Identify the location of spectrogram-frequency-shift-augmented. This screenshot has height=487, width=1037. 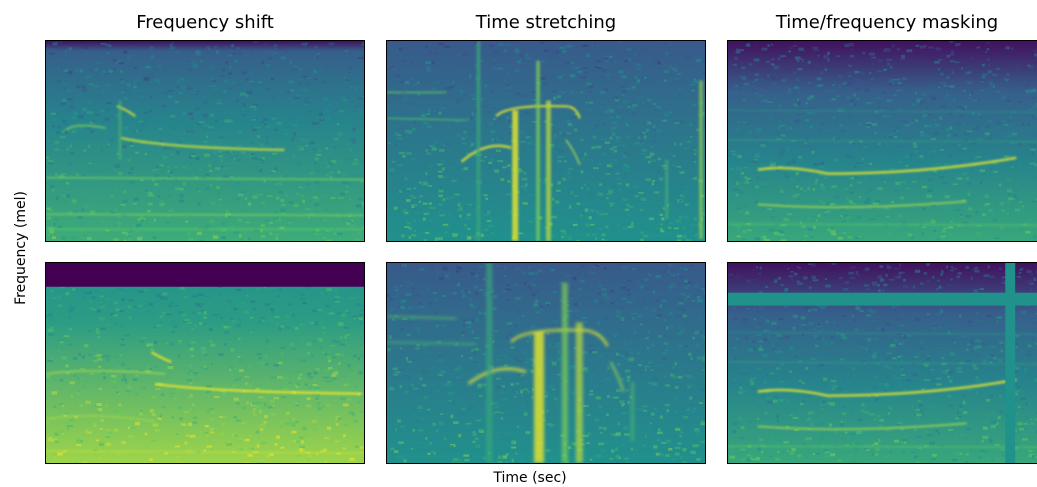
(205, 363).